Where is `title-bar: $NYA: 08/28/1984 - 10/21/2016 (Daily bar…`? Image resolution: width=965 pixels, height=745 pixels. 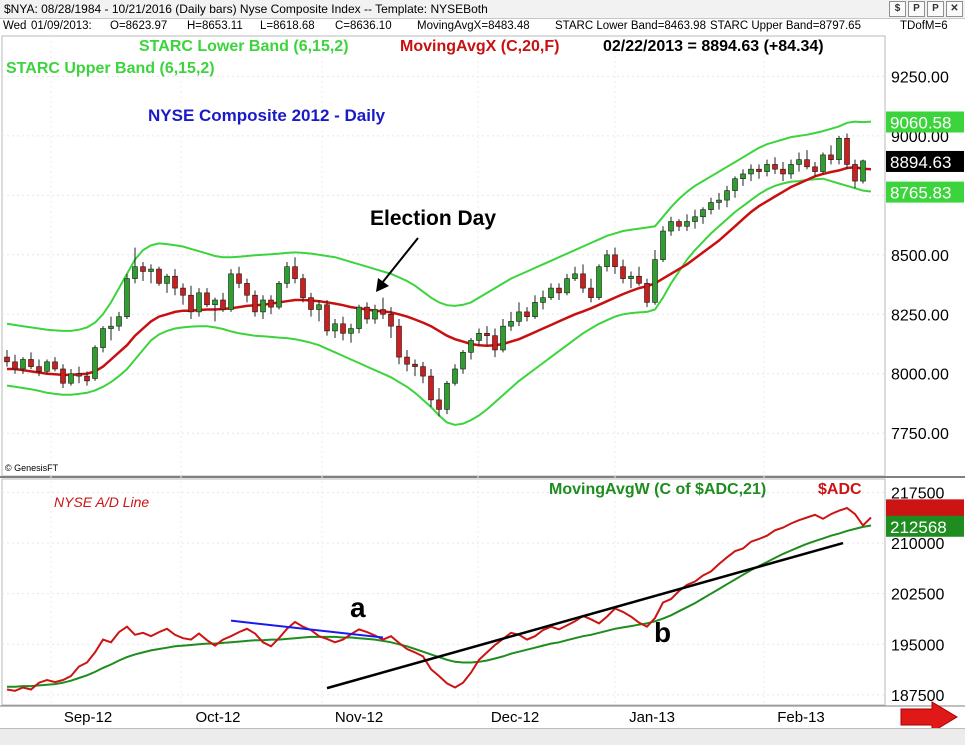 title-bar: $NYA: 08/28/1984 - 10/21/2016 (Daily bar… is located at coordinates (482, 9).